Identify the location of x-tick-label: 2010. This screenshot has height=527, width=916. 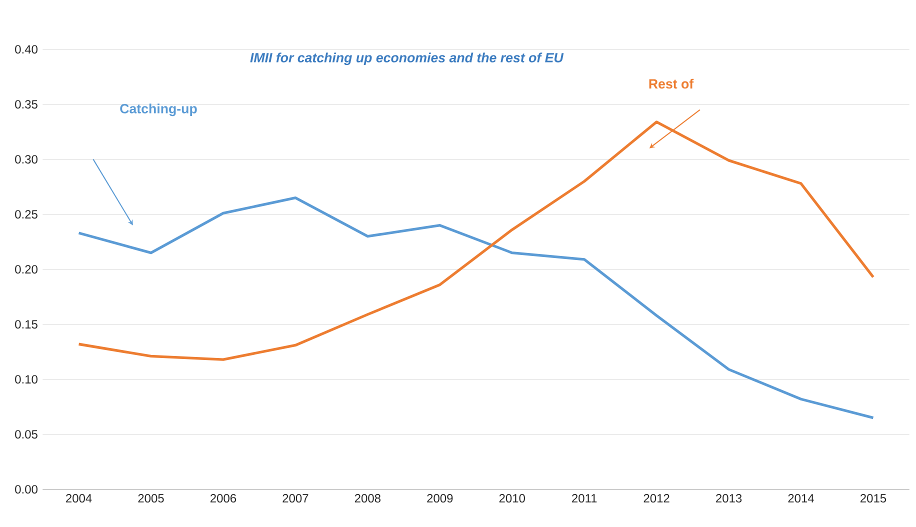
(512, 498).